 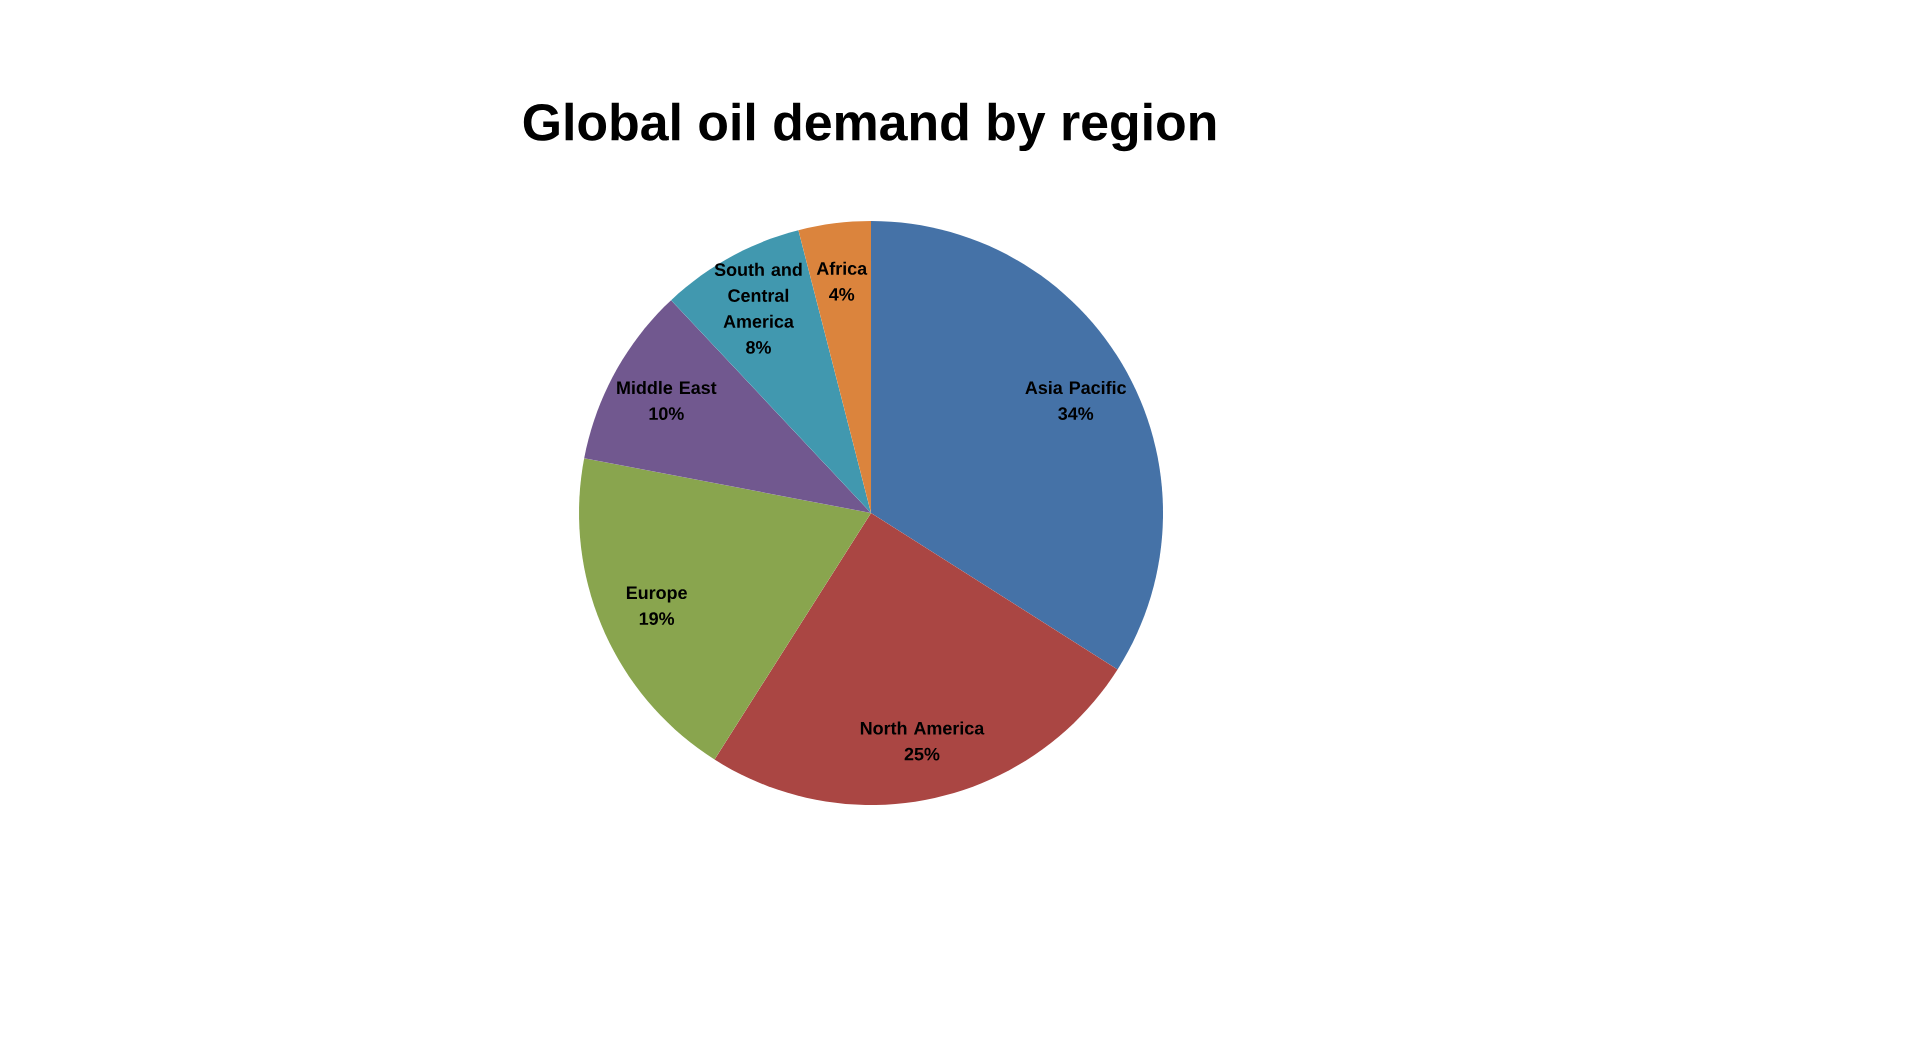 What do you see at coordinates (657, 618) in the screenshot?
I see `data-label: 19%` at bounding box center [657, 618].